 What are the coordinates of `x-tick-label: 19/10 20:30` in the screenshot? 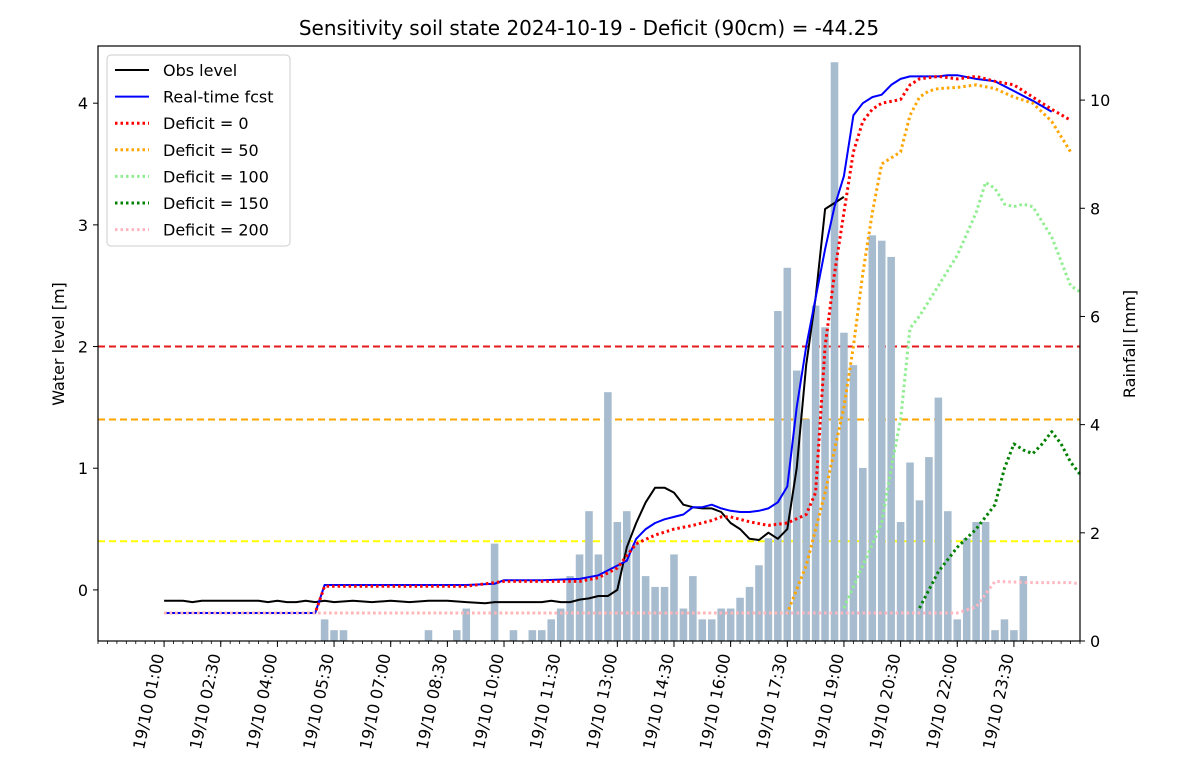 It's located at (885, 701).